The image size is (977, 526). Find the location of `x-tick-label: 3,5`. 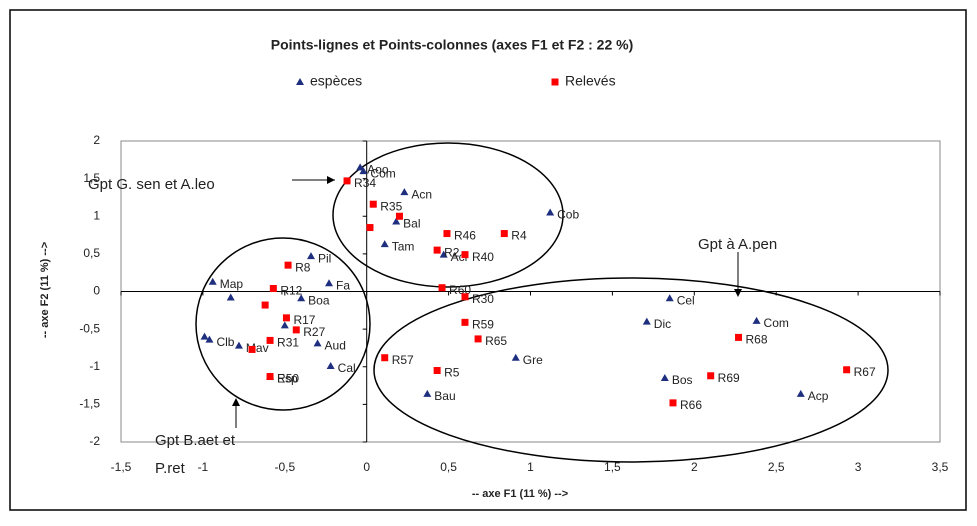

x-tick-label: 3,5 is located at coordinates (940, 467).